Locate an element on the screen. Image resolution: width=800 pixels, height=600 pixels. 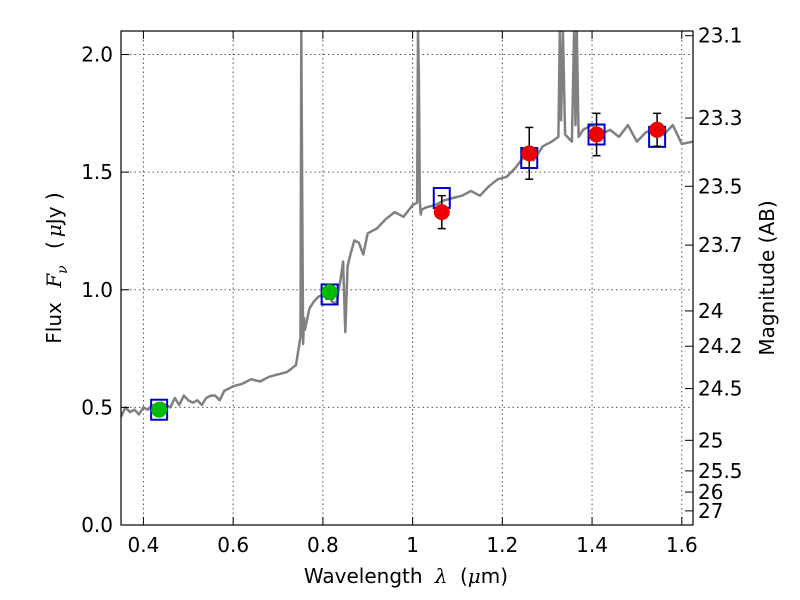
x-tick-label: 1 is located at coordinates (412, 545).